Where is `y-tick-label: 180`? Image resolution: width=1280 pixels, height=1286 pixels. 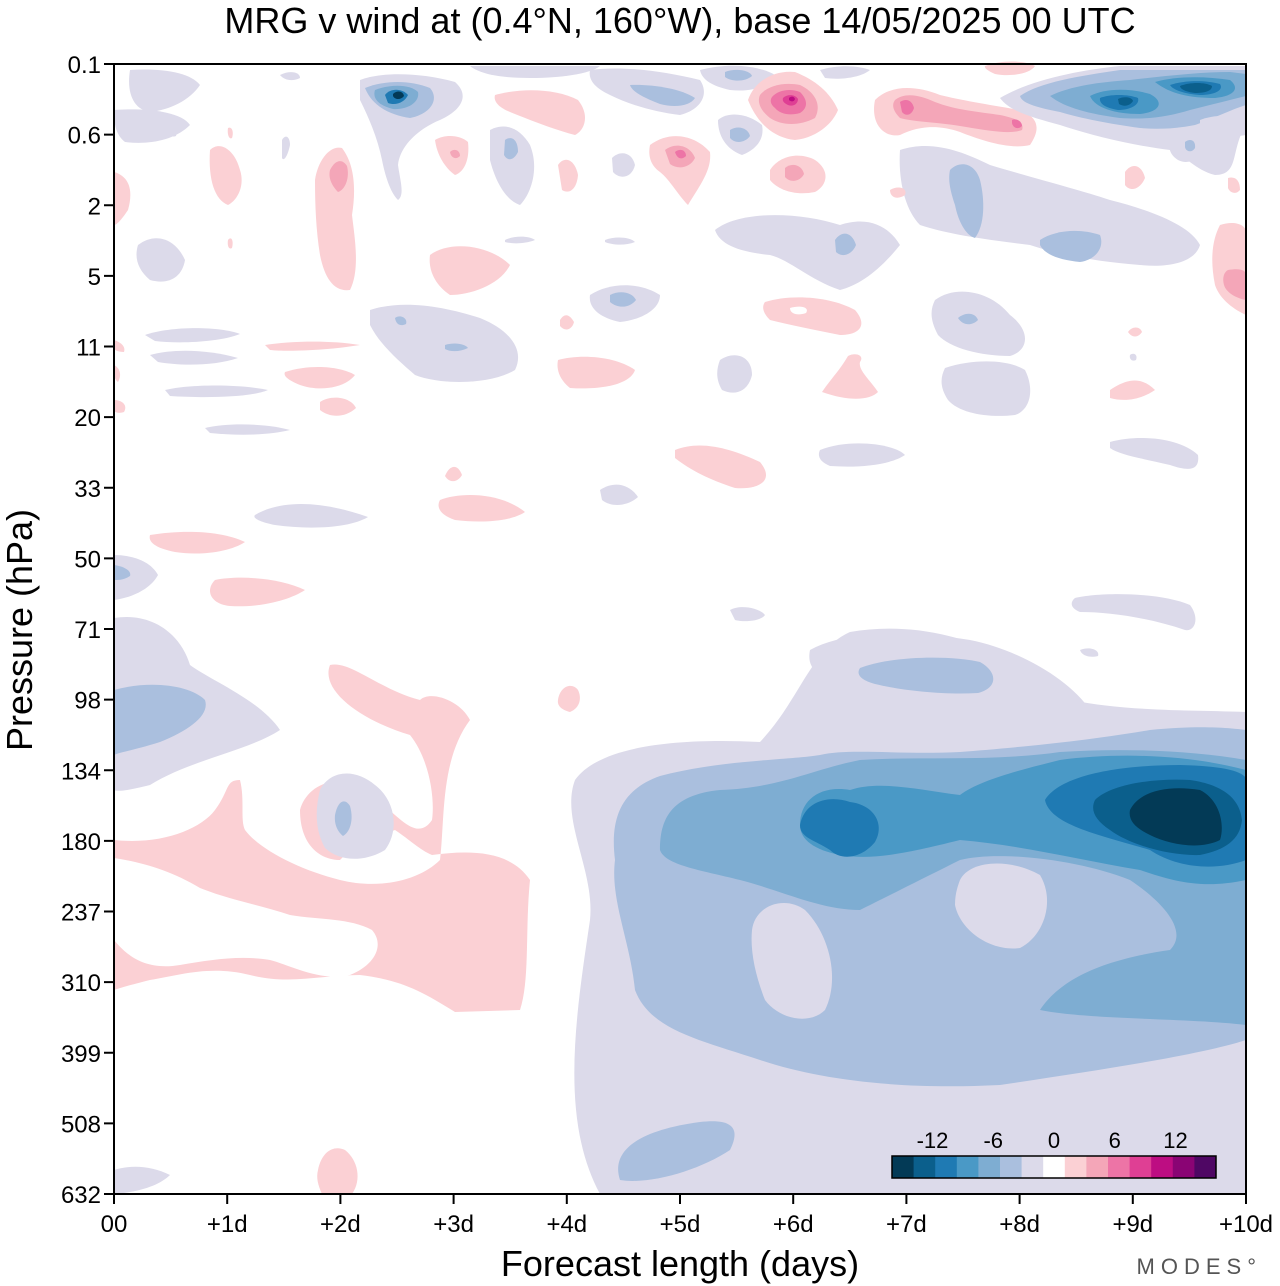
y-tick-label: 180 is located at coordinates (81, 842).